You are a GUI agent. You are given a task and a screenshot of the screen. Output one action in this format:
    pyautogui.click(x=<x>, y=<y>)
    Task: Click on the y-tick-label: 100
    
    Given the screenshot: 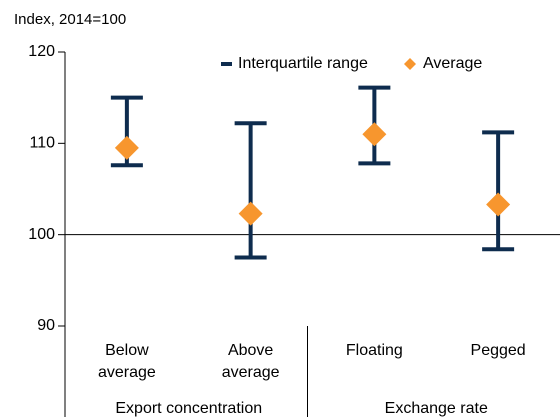 What is the action you would take?
    pyautogui.click(x=41, y=234)
    